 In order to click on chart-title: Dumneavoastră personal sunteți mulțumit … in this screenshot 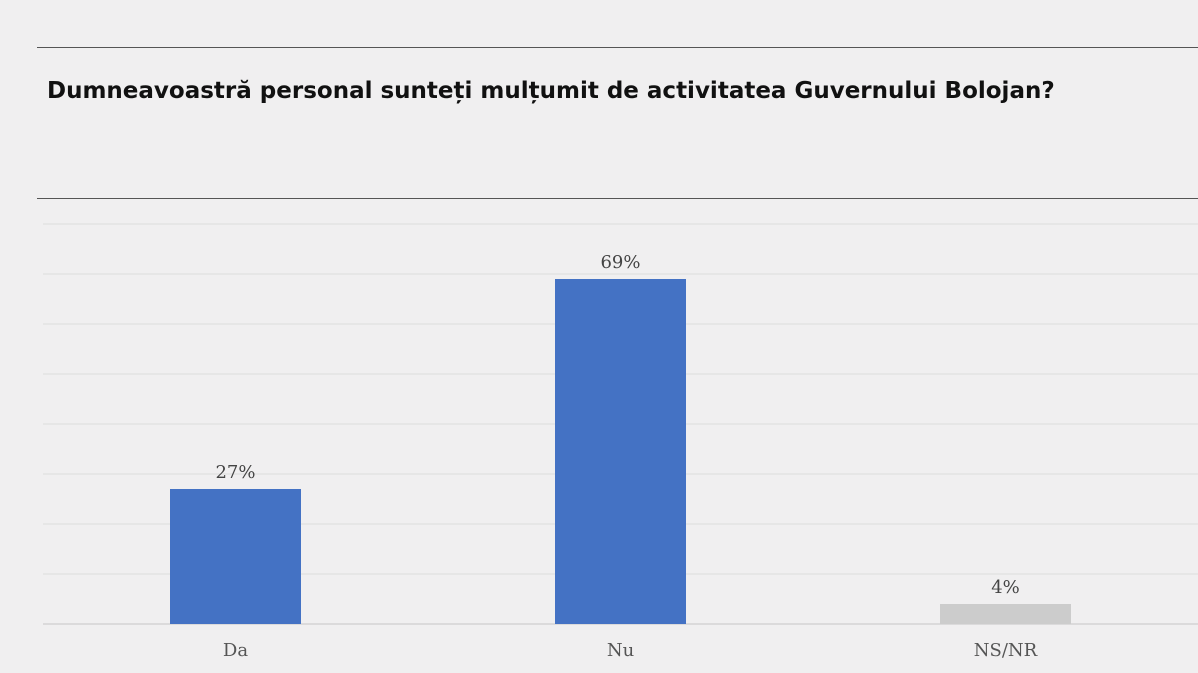, I will do `click(551, 91)`.